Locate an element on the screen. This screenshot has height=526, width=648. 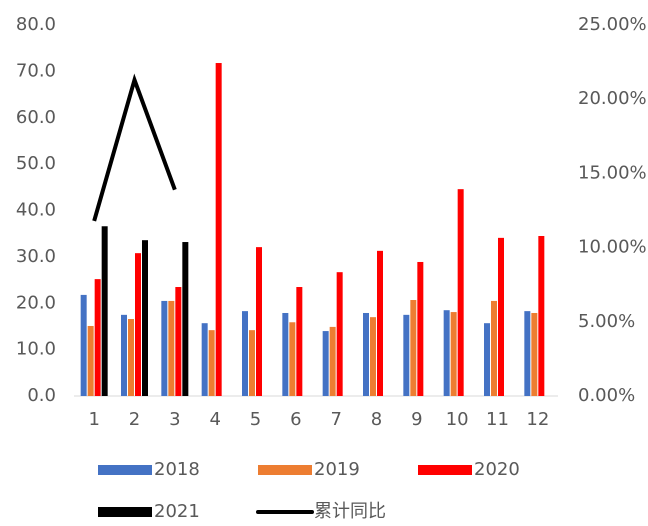
x-tick-label: 11 is located at coordinates (497, 419).